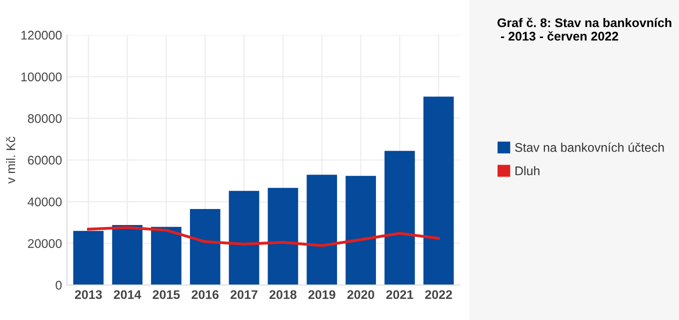 The width and height of the screenshot is (679, 320). I want to click on x-tick-label: 2014, so click(128, 295).